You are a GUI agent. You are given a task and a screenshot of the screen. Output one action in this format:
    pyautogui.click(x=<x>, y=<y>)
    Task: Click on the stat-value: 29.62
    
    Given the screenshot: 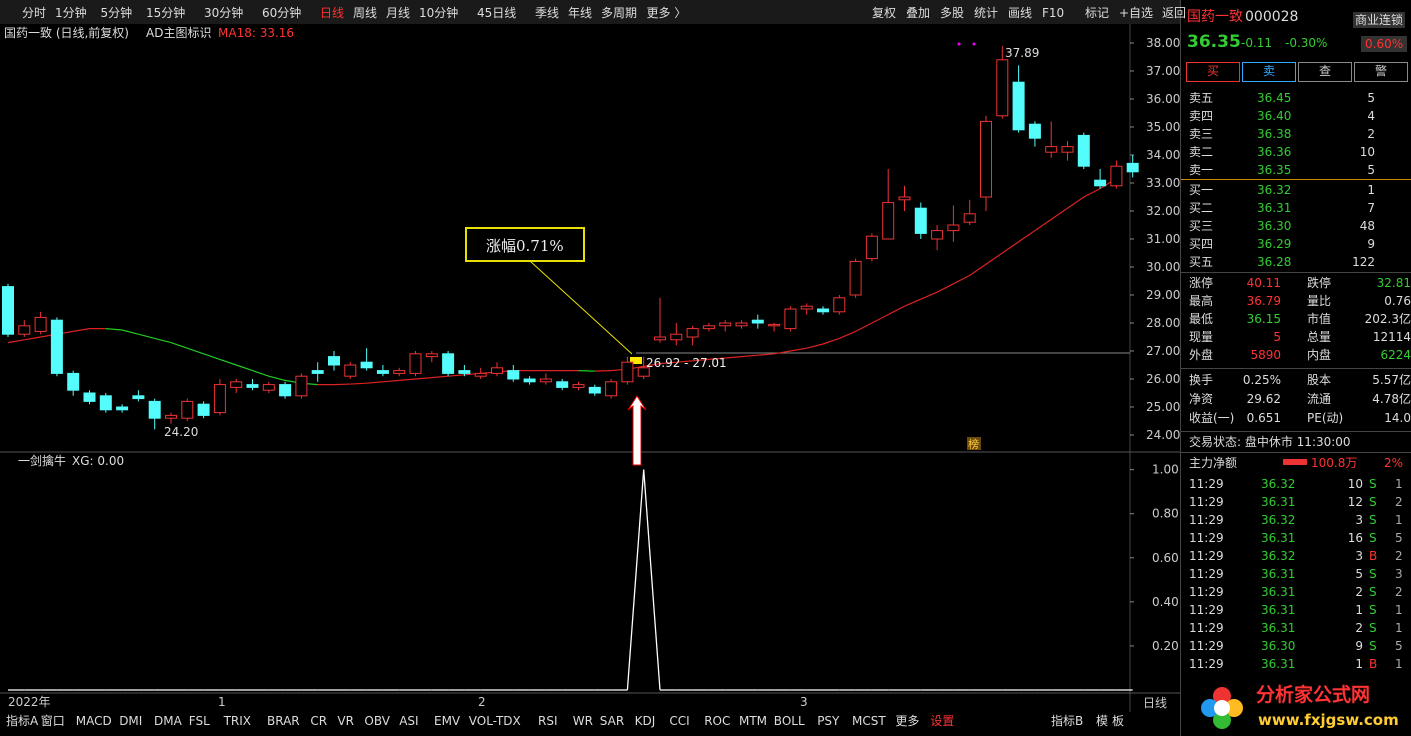 What is the action you would take?
    pyautogui.click(x=1263, y=399)
    